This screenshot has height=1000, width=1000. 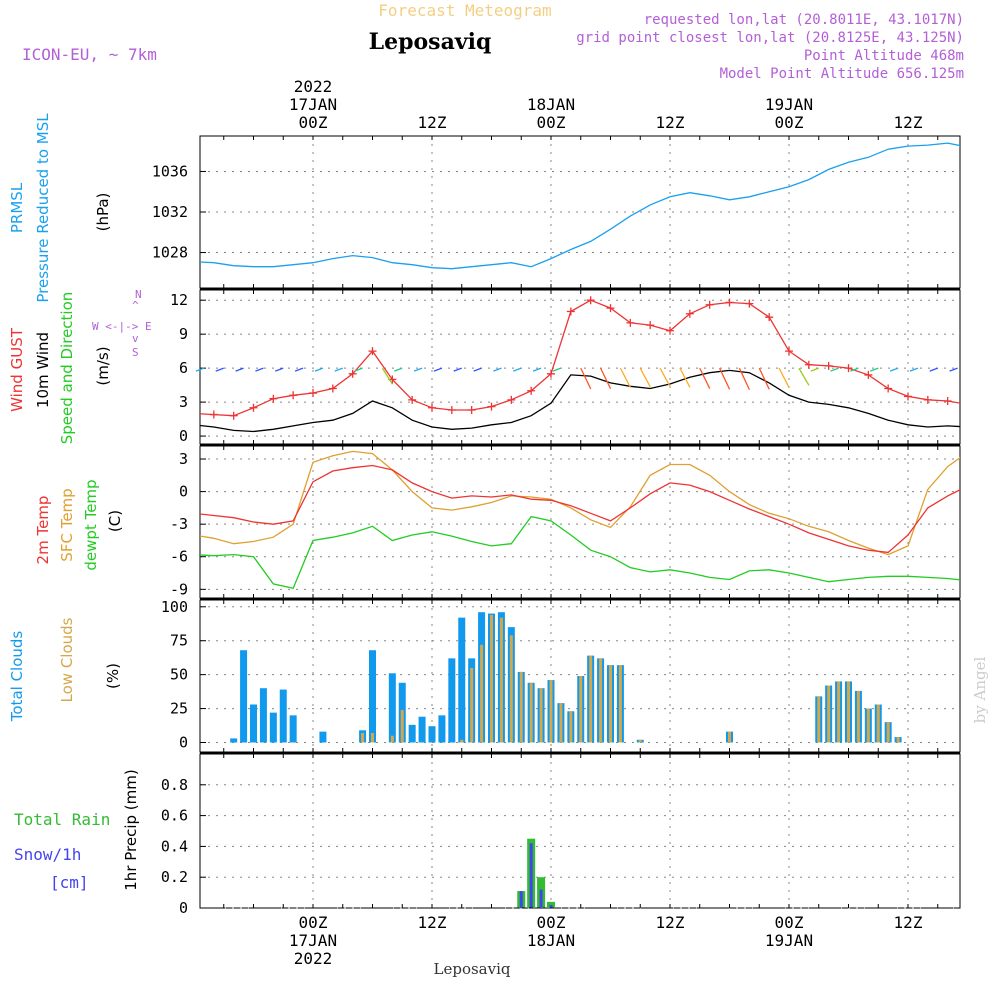 What do you see at coordinates (551, 104) in the screenshot?
I see `time-label-date: 18JAN` at bounding box center [551, 104].